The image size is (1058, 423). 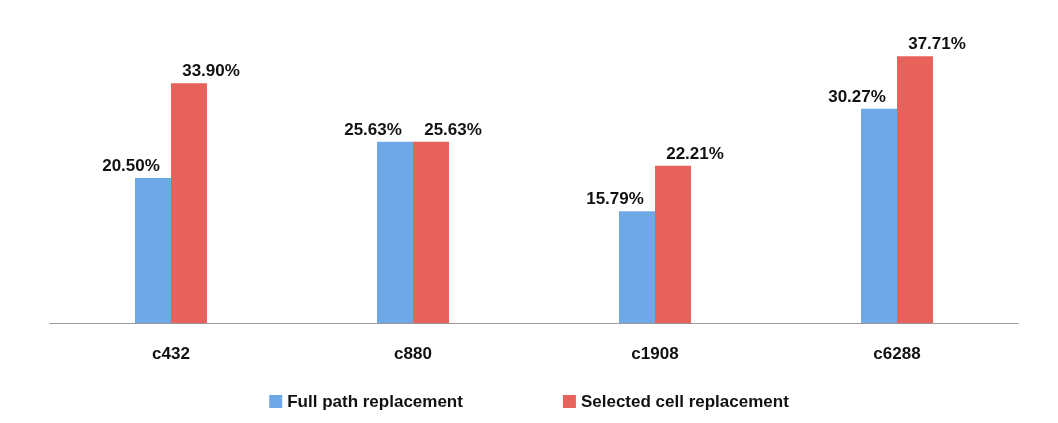 What do you see at coordinates (375, 401) in the screenshot?
I see `legend-label: Full path replacement` at bounding box center [375, 401].